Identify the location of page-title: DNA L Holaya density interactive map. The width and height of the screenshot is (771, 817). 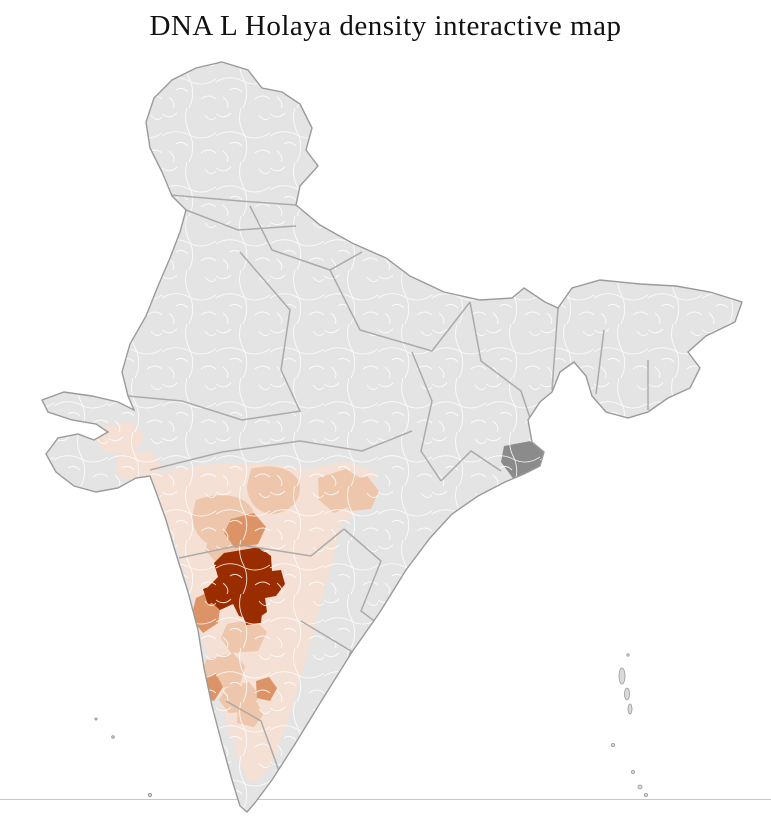
(385, 26).